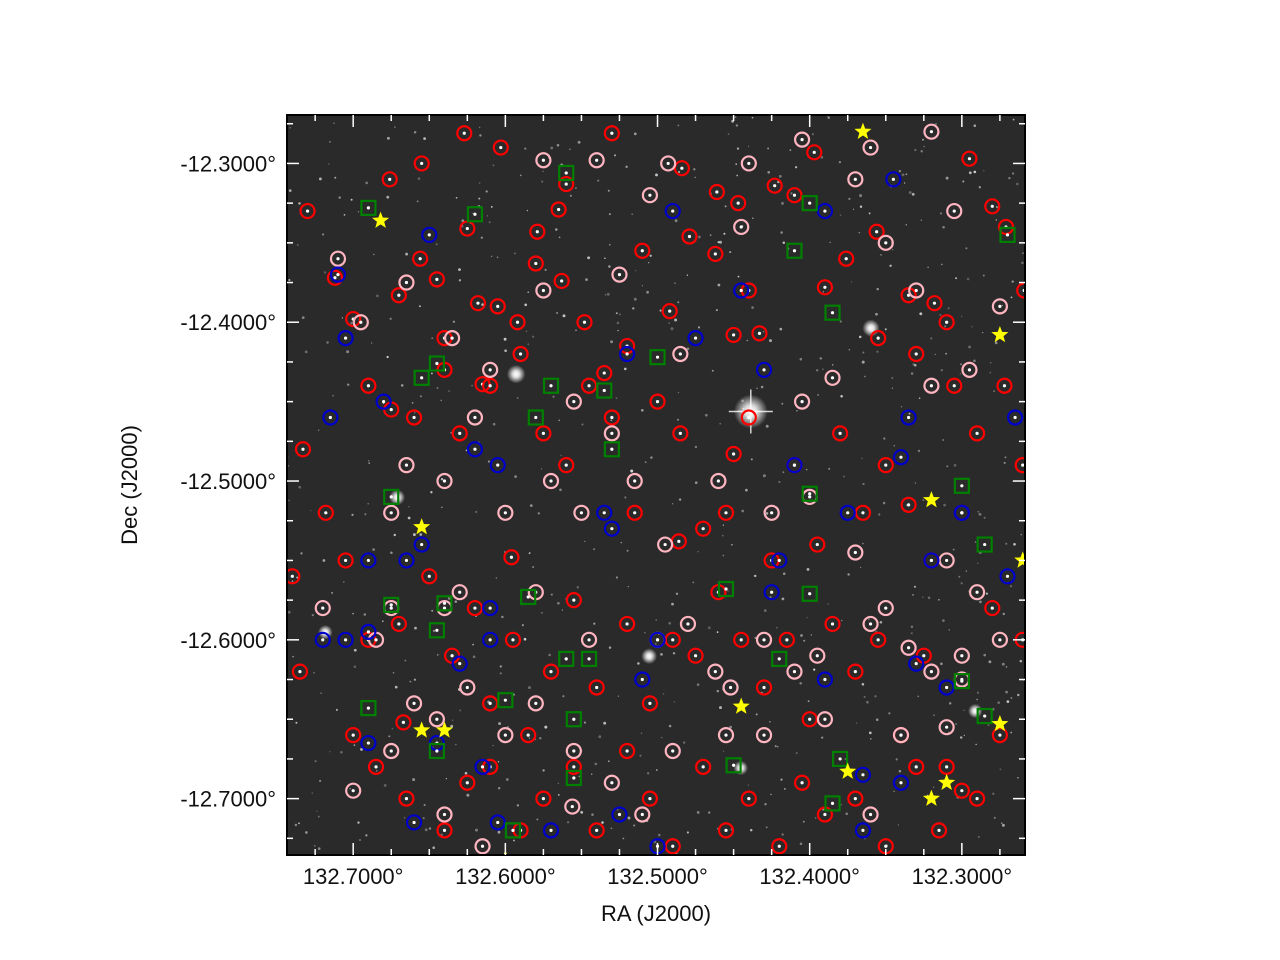  I want to click on marker-star, so click(422, 526).